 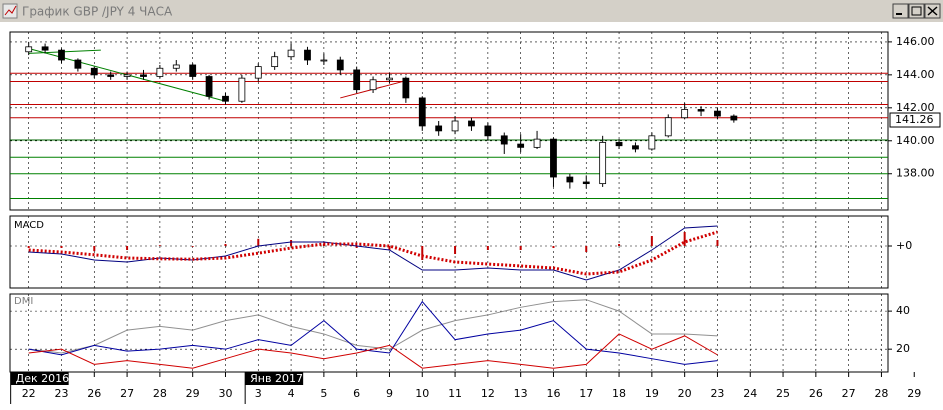 What do you see at coordinates (291, 393) in the screenshot?
I see `x-tick-label: 4` at bounding box center [291, 393].